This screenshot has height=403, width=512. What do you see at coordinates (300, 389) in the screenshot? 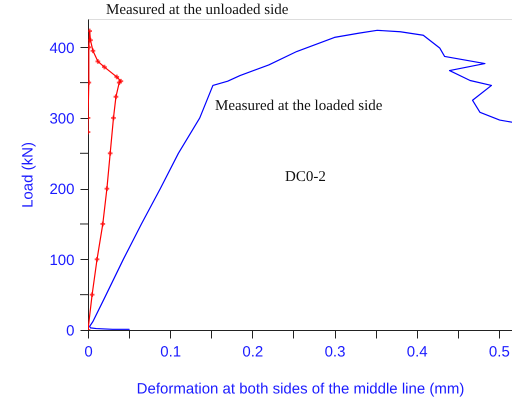
I see `x-axis-title: Deformation at both sides of the middle line (mm)` at bounding box center [300, 389].